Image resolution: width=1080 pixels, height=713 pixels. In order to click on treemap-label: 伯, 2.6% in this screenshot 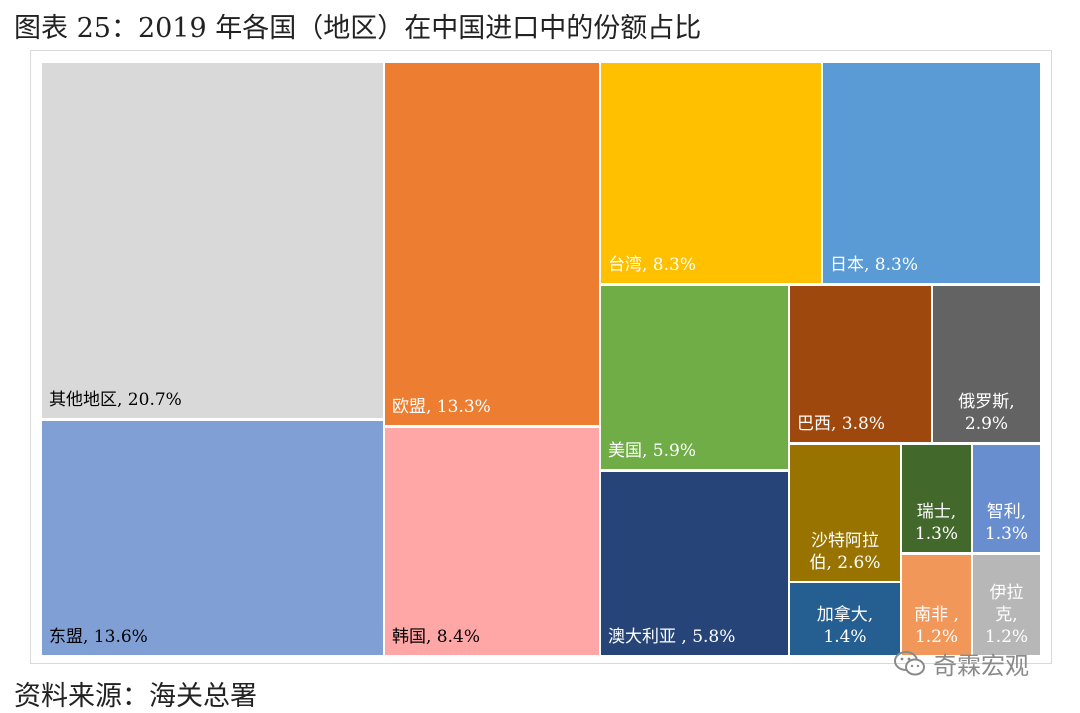, I will do `click(845, 563)`.